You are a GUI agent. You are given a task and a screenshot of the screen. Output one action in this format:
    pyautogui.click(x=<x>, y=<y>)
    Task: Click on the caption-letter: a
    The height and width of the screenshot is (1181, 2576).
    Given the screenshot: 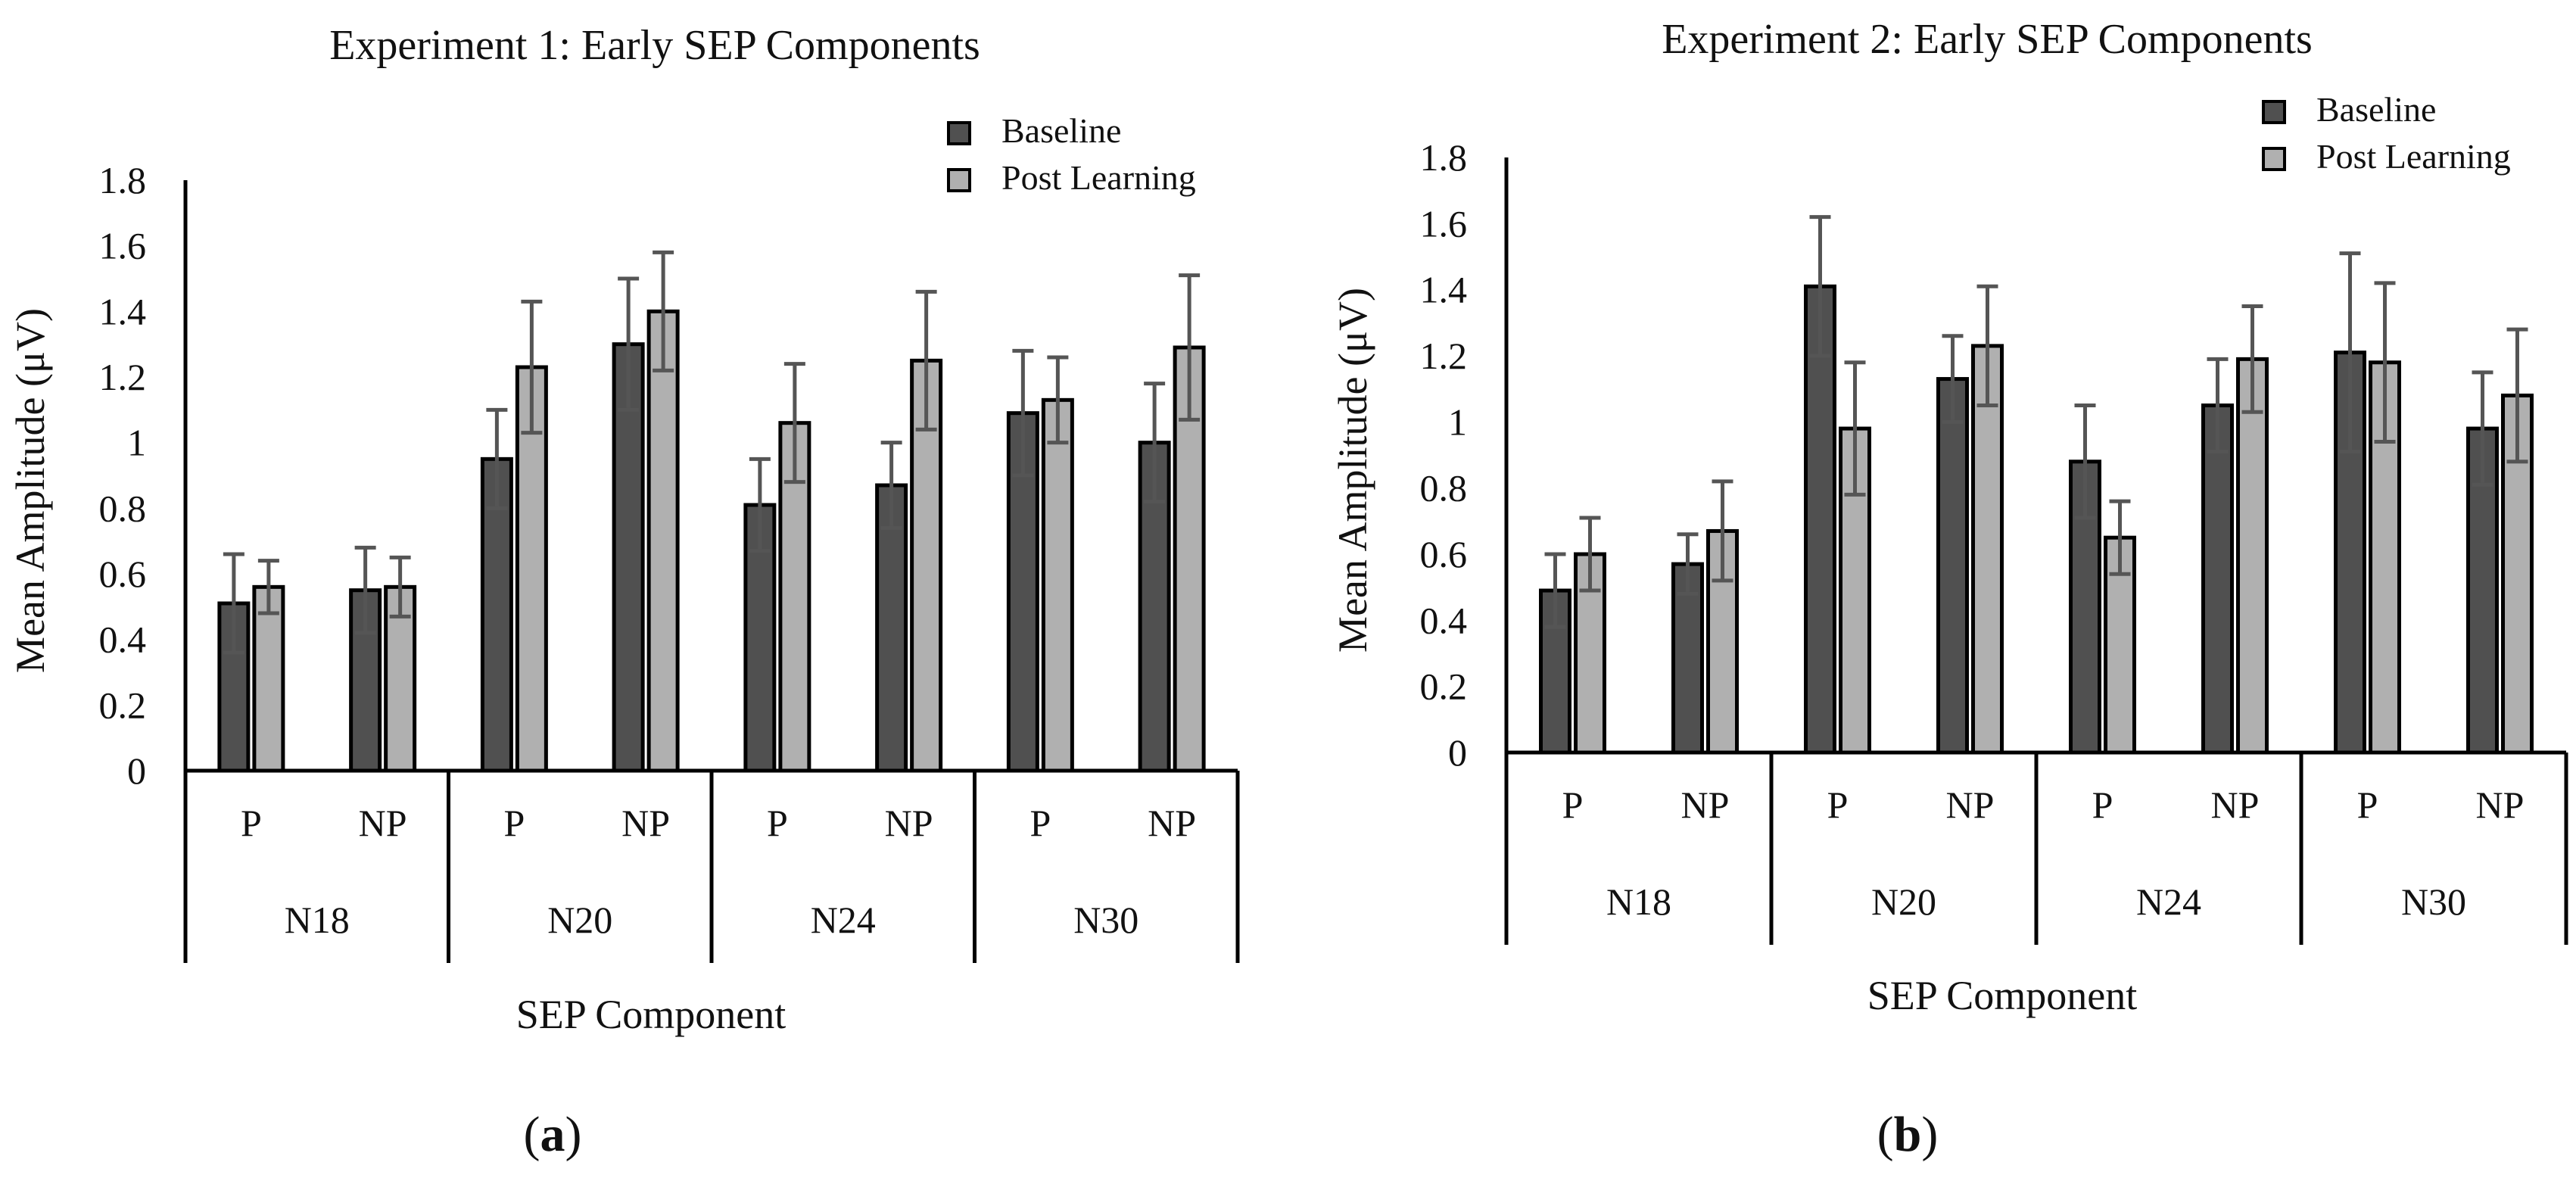 What is the action you would take?
    pyautogui.click(x=552, y=1134)
    